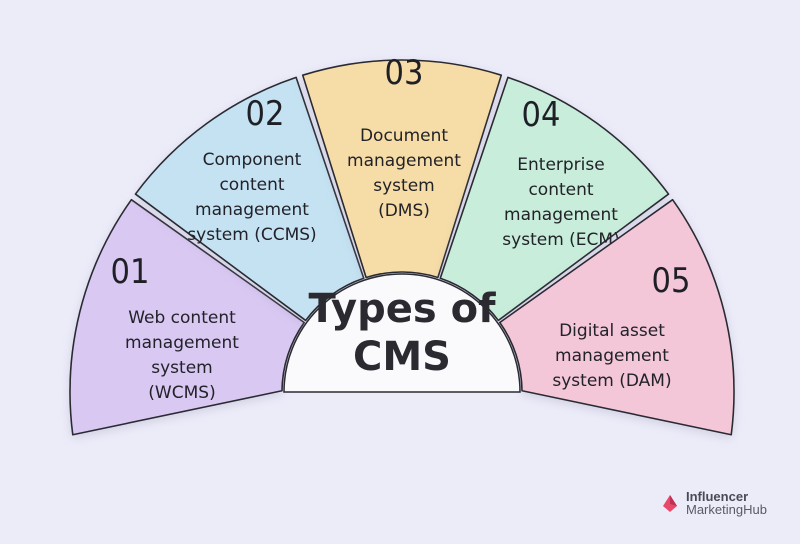  I want to click on segment-02-label-line: Component, so click(252, 160).